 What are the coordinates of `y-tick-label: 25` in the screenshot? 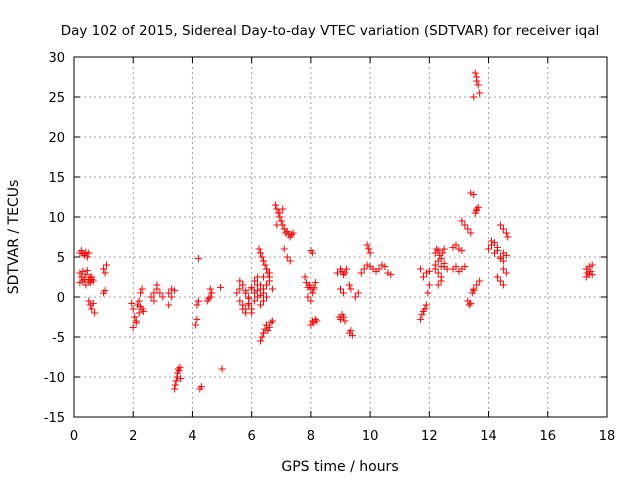 It's located at (56, 98).